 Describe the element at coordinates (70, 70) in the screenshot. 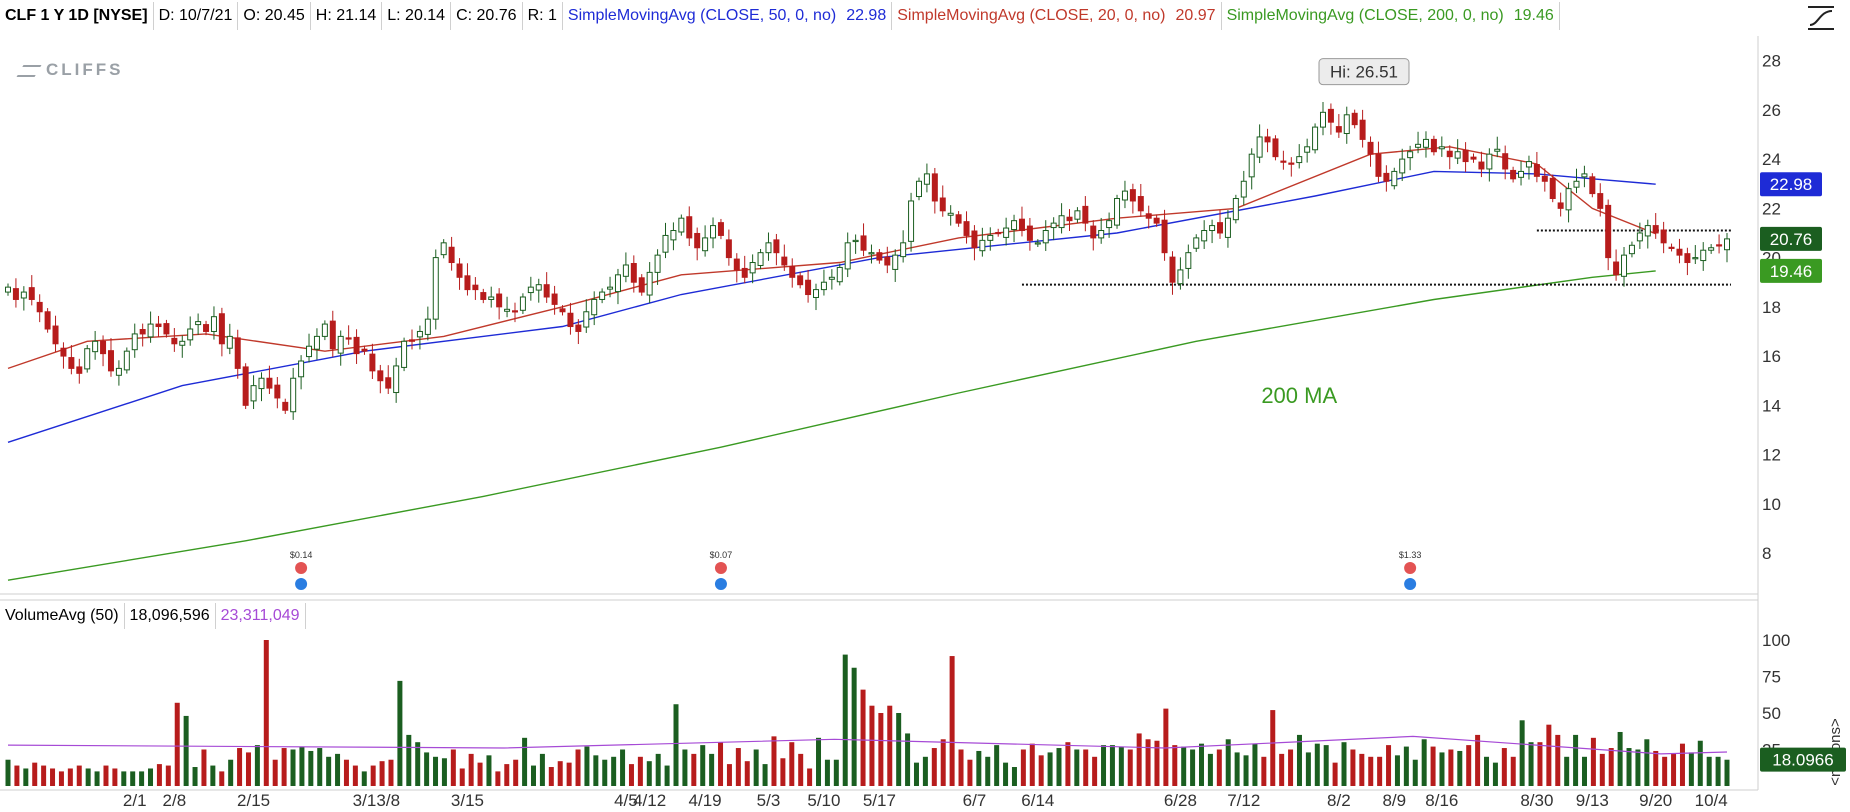

I see `brand-logo: CLIFFS` at that location.